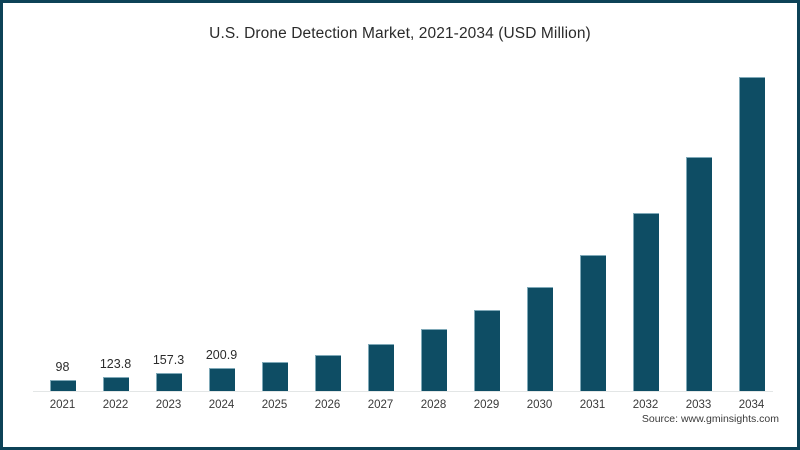 This screenshot has width=800, height=450. I want to click on x-axis-tick-label: 2028, so click(433, 405).